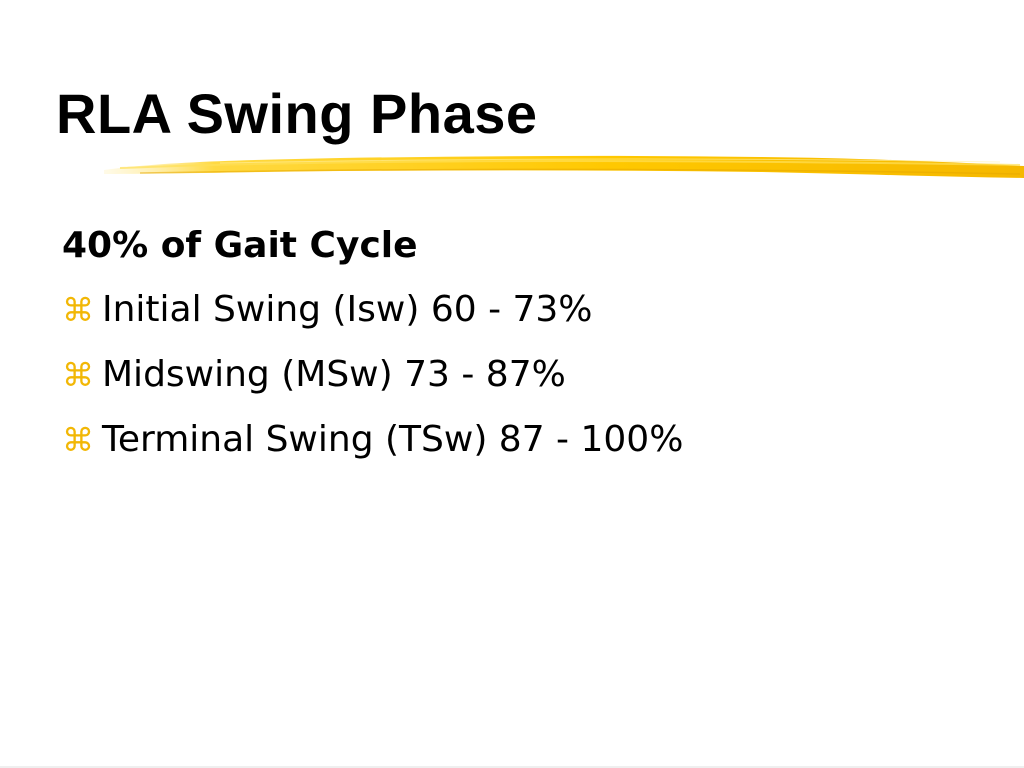  Describe the element at coordinates (512, 767) in the screenshot. I see `bottom-divider` at that location.